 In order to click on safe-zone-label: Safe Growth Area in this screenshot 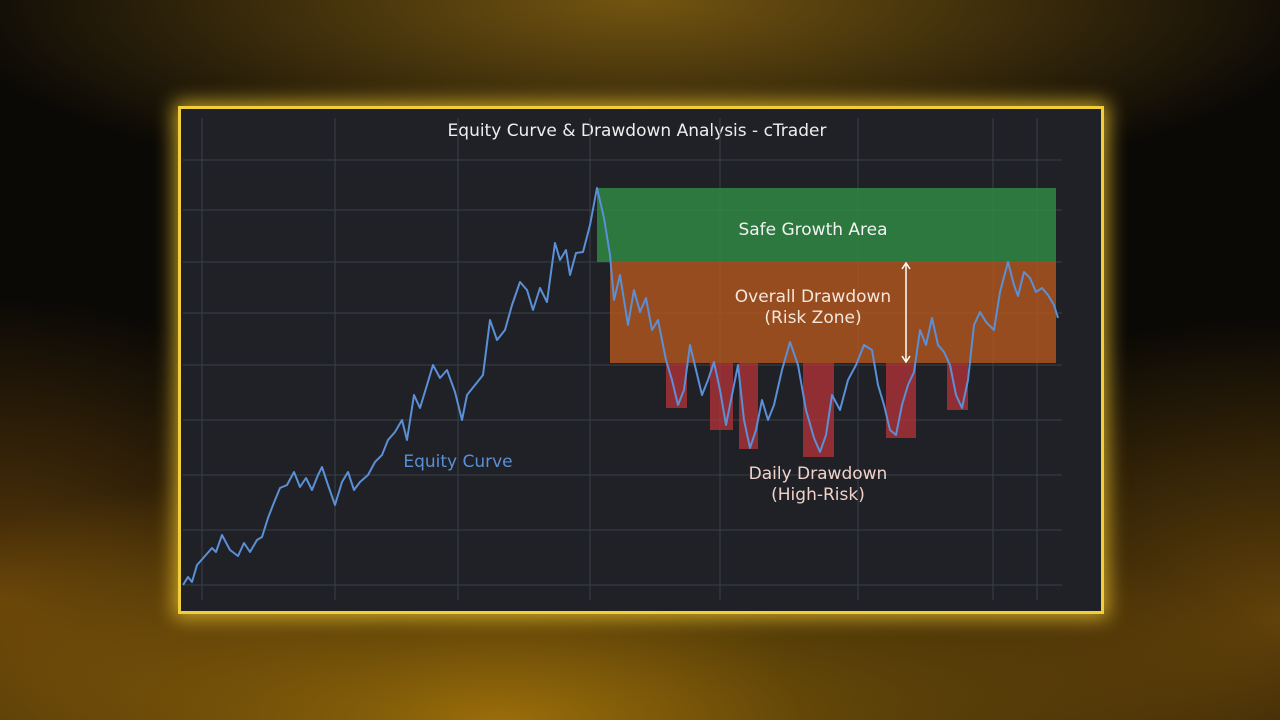, I will do `click(812, 230)`.